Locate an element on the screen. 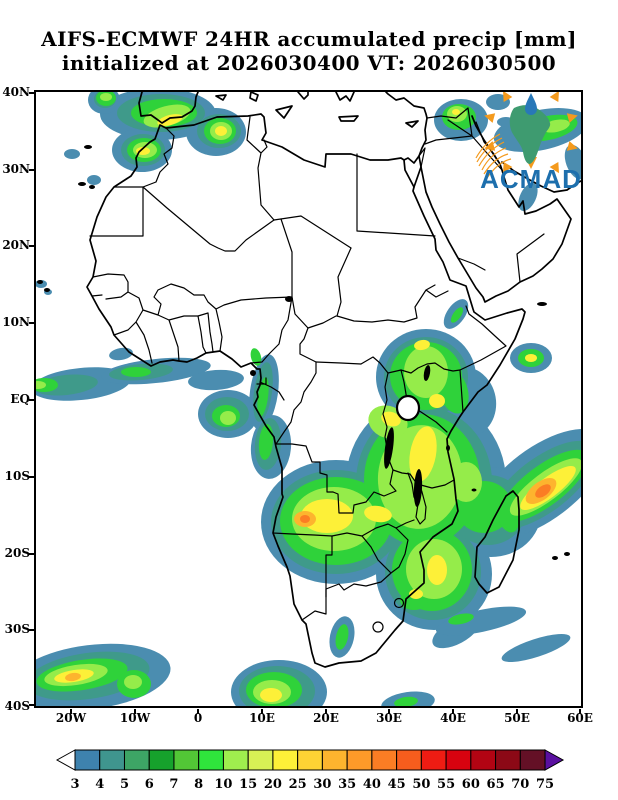 Image resolution: width=618 pixels, height=800 pixels. lat-label-40n: 40N is located at coordinates (16, 92).